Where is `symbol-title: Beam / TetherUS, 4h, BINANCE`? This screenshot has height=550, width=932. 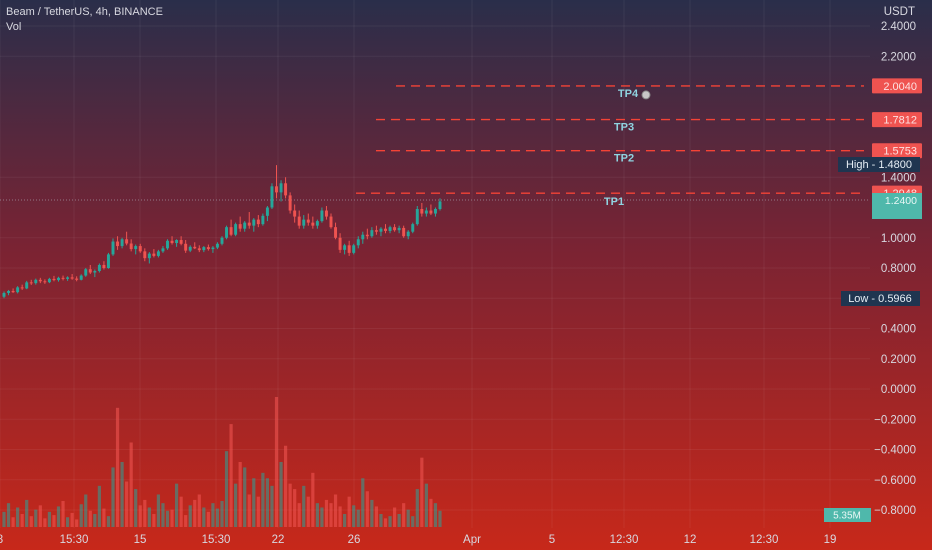 symbol-title: Beam / TetherUS, 4h, BINANCE is located at coordinates (84, 12).